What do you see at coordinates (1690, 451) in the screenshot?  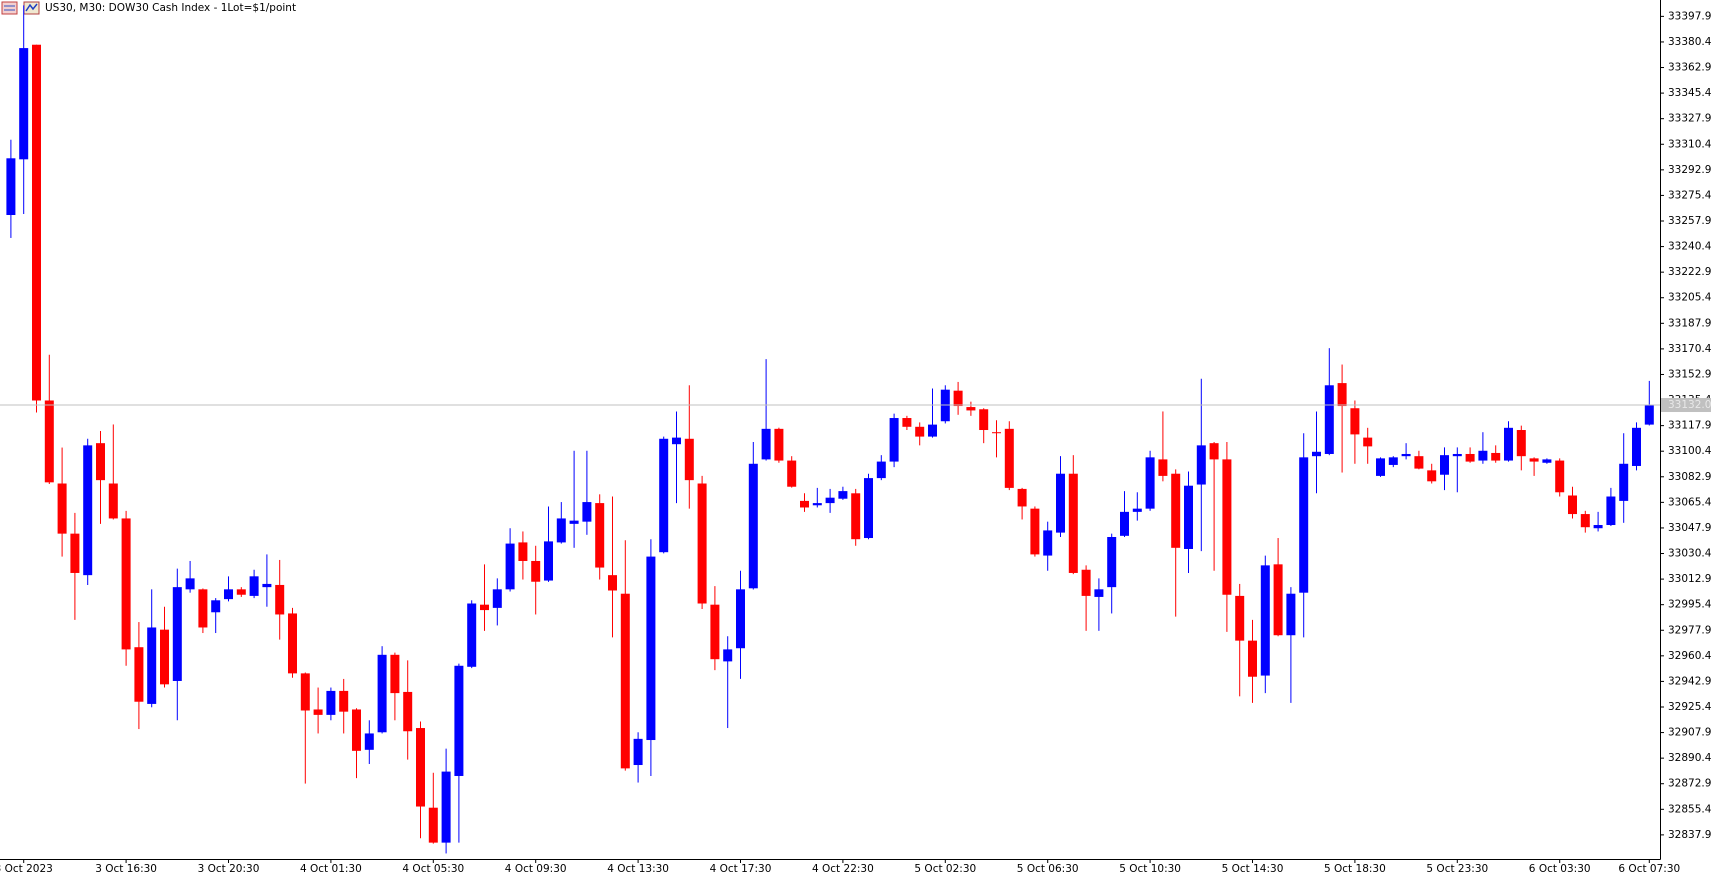 I see `y-tick-label: 33100.4` at bounding box center [1690, 451].